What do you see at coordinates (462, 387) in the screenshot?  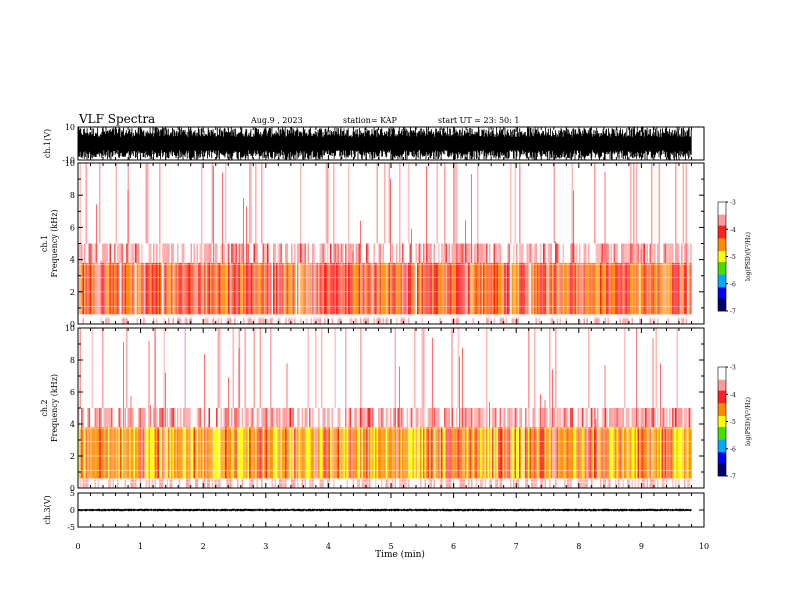 I see `ch2-spectrogram-sferic` at bounding box center [462, 387].